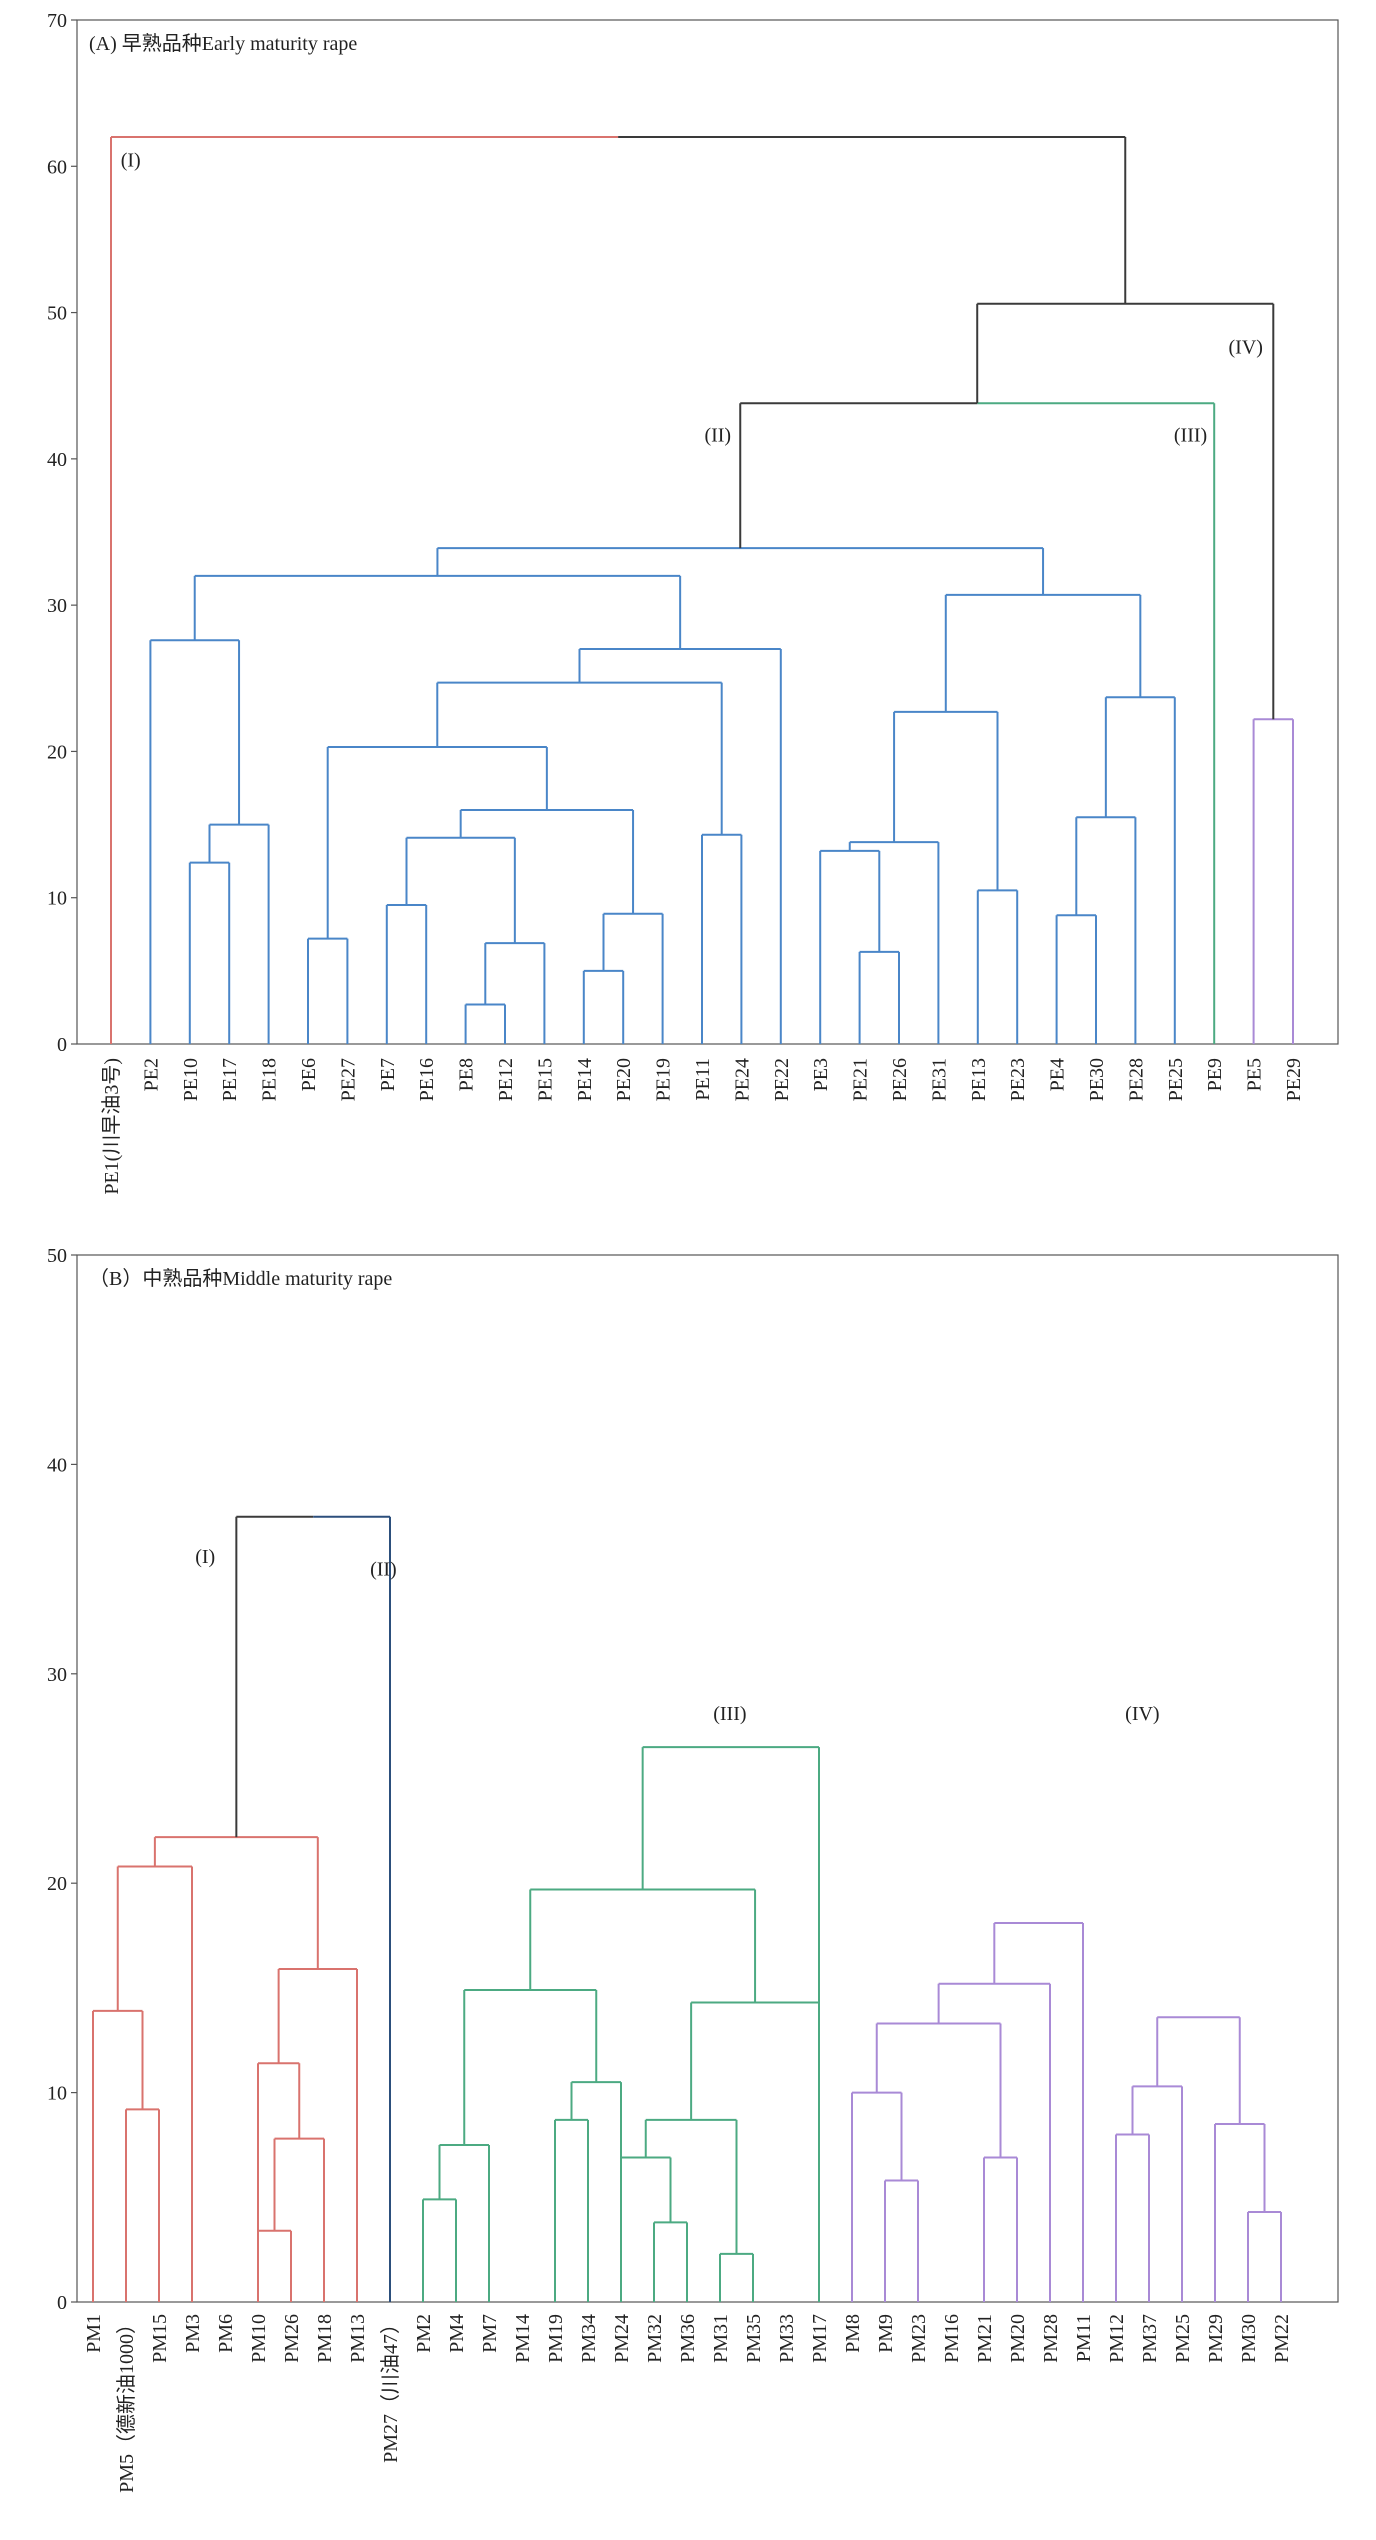  I want to click on leaf-label: PE19, so click(664, 1079).